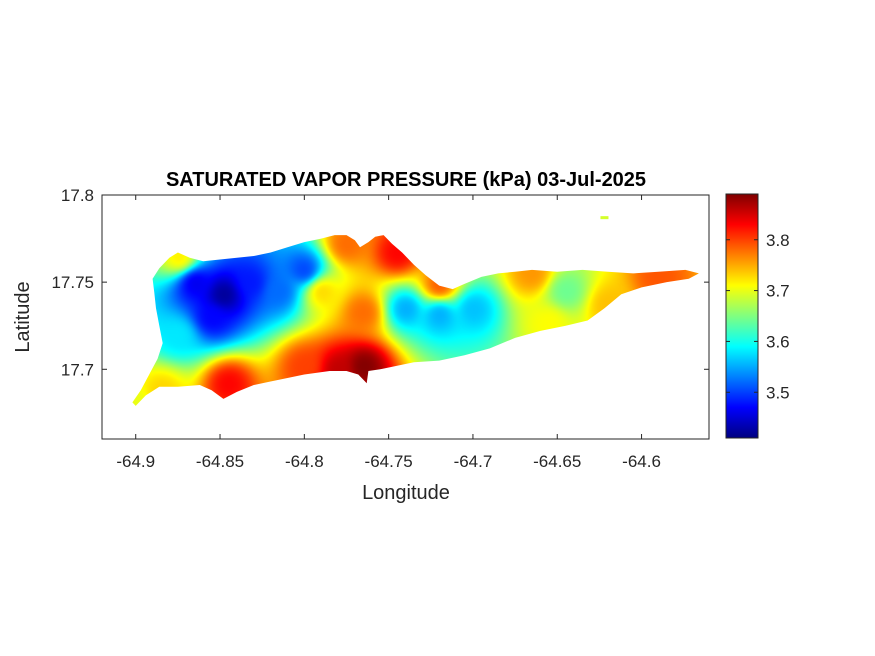 This screenshot has height=656, width=875. What do you see at coordinates (23, 316) in the screenshot?
I see `y-axis-label: Latitude` at bounding box center [23, 316].